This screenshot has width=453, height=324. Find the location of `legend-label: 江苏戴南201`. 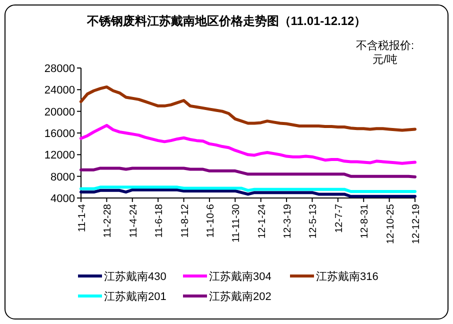

legend-label: 江苏戴南201 is located at coordinates (135, 296).